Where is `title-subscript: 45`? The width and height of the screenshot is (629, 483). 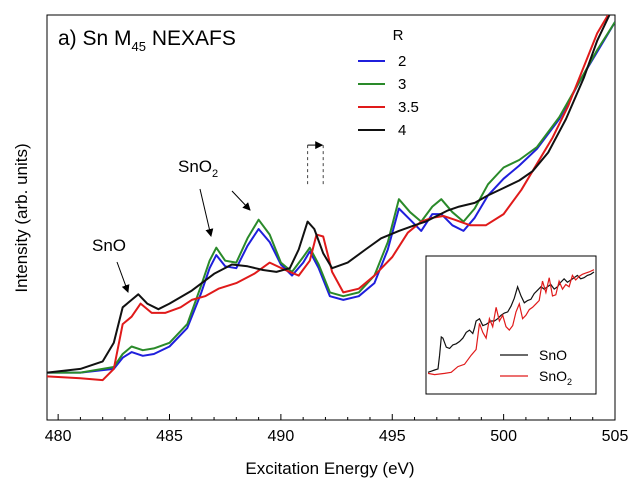 title-subscript: 45 is located at coordinates (139, 46).